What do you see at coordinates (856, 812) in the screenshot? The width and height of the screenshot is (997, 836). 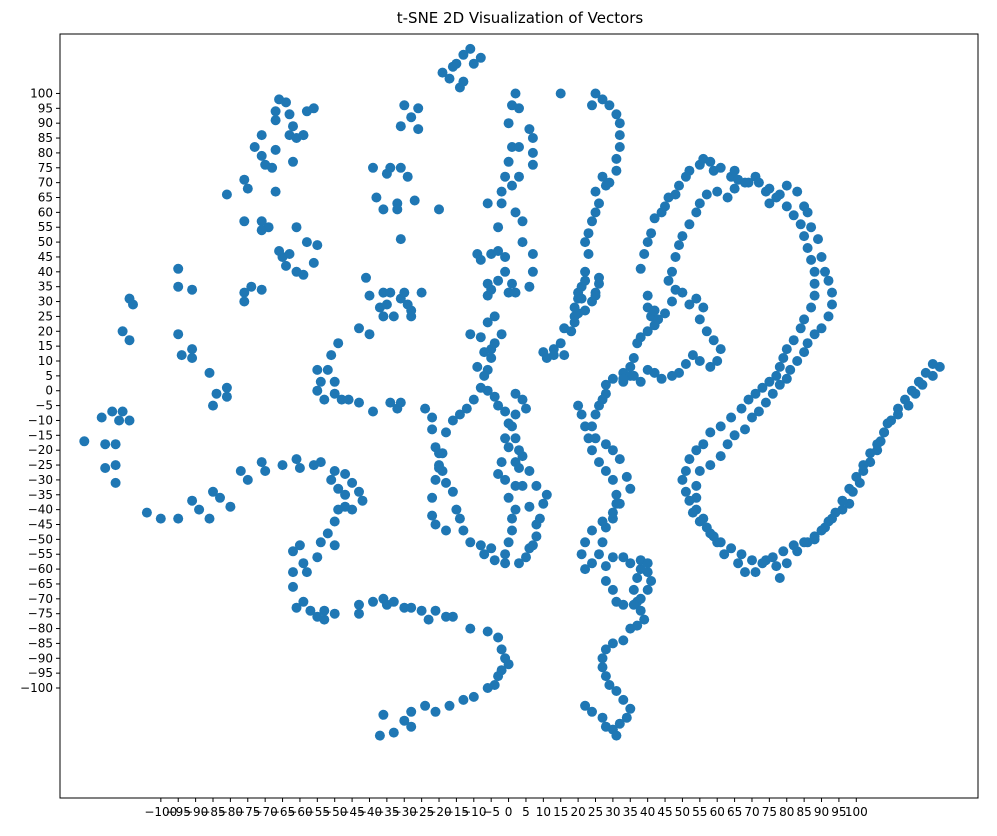 I see `x-tick-label: 100` at bounding box center [856, 812].